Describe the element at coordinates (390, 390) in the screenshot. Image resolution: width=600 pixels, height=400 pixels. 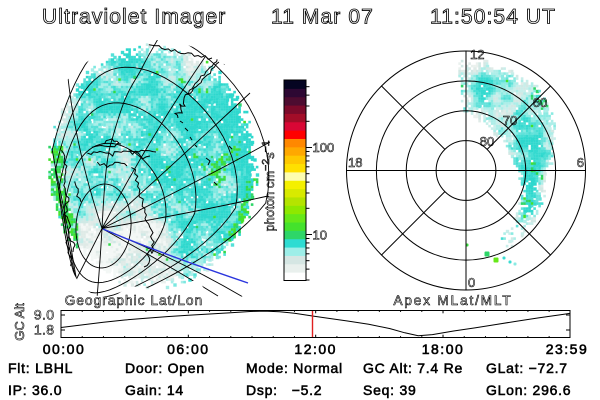
I see `status-cell-r1c3: Seq: 39` at that location.